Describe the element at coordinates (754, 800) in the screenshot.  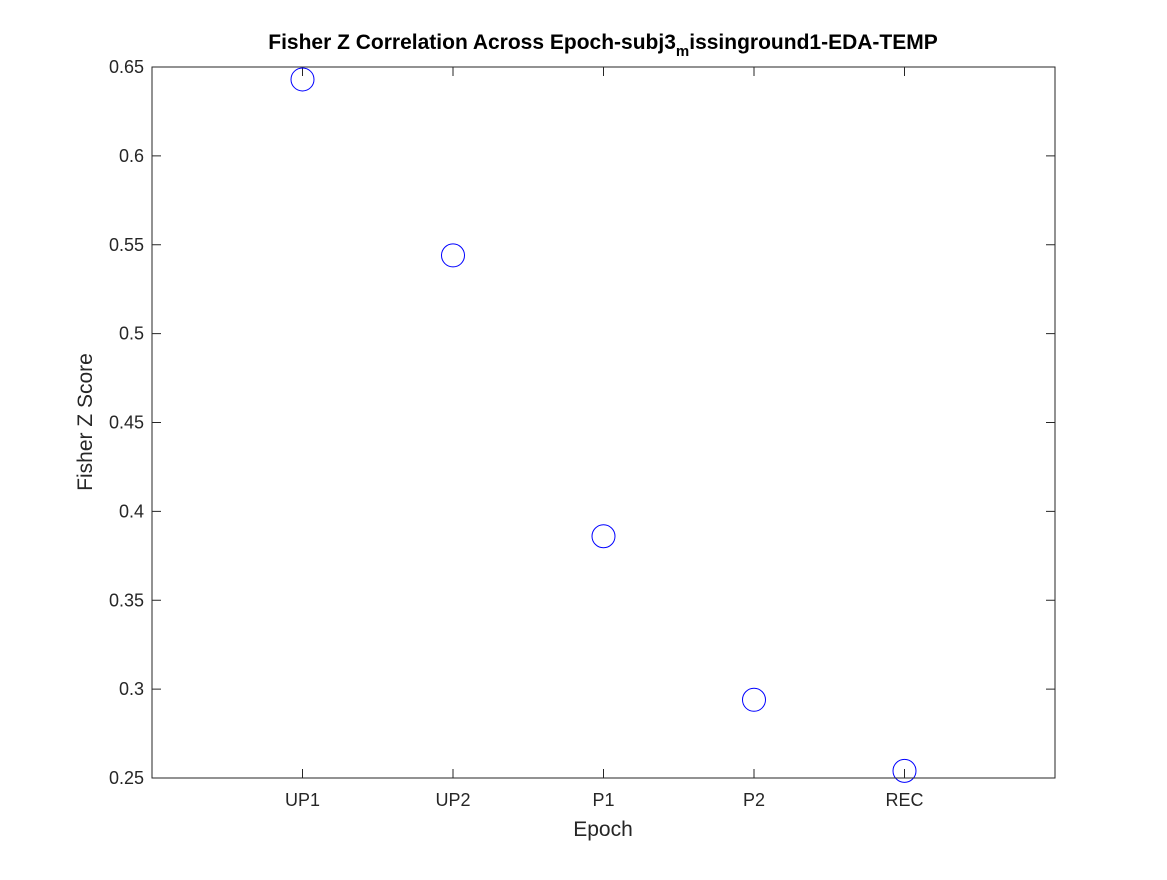
I see `x-tick-label: P2` at that location.